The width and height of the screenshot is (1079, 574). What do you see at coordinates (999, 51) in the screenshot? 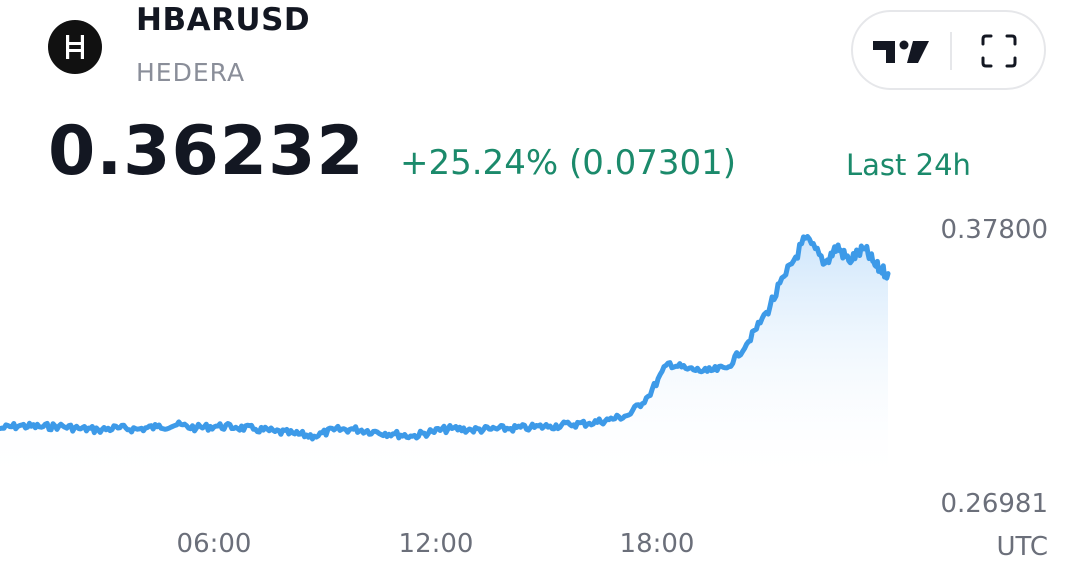
I see `fullscreen-icon` at bounding box center [999, 51].